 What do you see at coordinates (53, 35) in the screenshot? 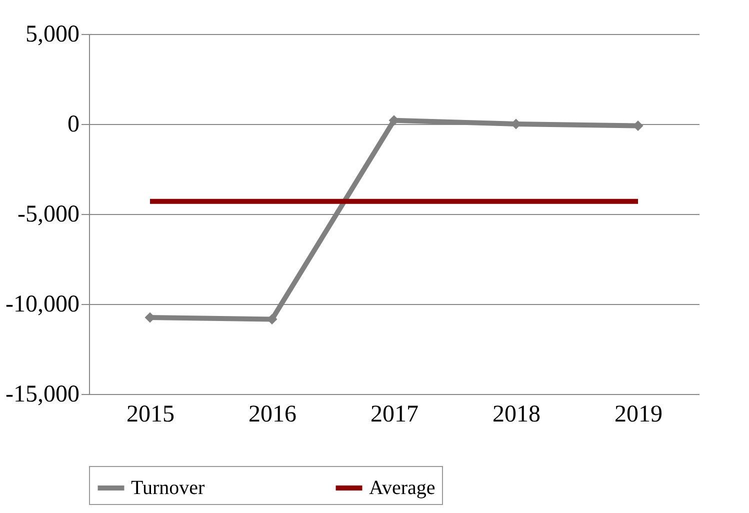
I see `y-tick-label: 5,000` at bounding box center [53, 35].